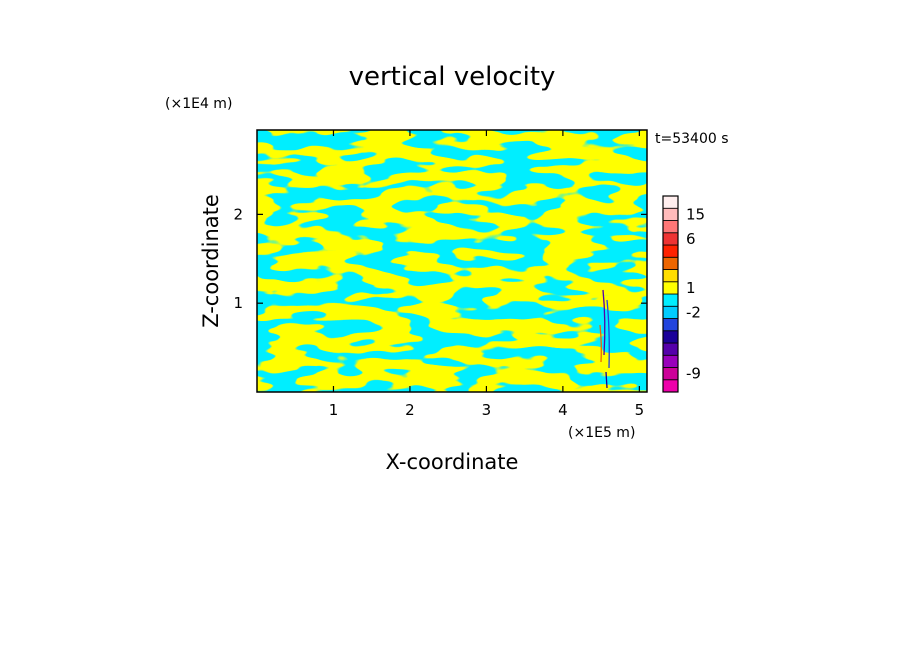 This screenshot has width=904, height=654. Describe the element at coordinates (691, 239) in the screenshot. I see `colorbar-tick-label: 6` at that location.